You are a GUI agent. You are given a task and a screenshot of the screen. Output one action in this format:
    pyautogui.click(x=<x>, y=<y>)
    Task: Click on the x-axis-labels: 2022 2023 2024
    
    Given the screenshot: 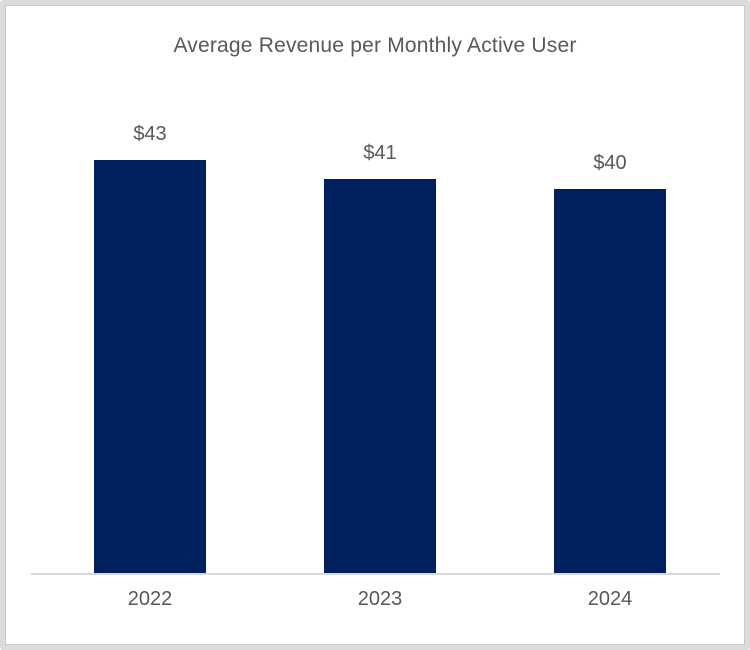 What is the action you would take?
    pyautogui.click(x=375, y=601)
    